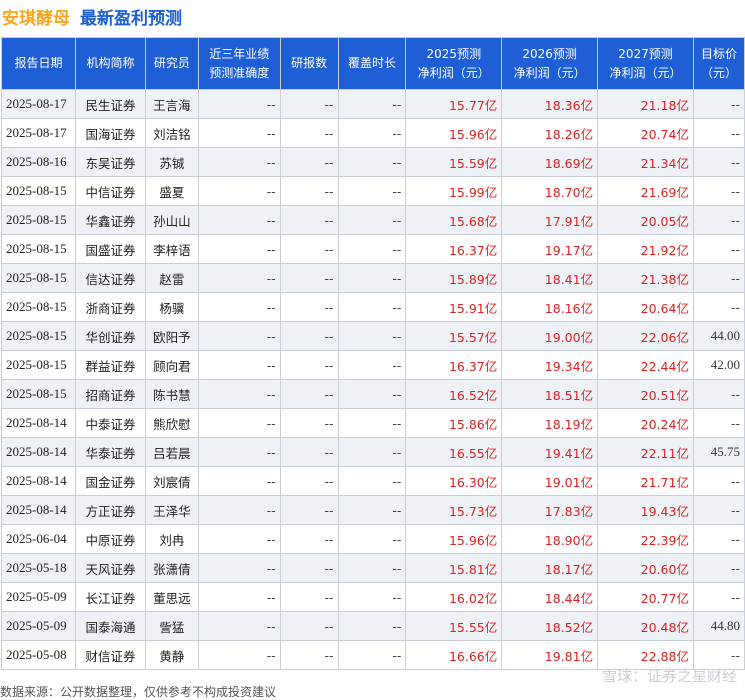 This screenshot has width=745, height=700. I want to click on cell-forecast-2025: 16.30亿, so click(454, 481).